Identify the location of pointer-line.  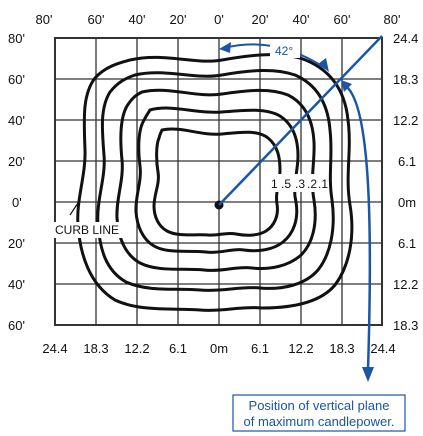
(357, 227).